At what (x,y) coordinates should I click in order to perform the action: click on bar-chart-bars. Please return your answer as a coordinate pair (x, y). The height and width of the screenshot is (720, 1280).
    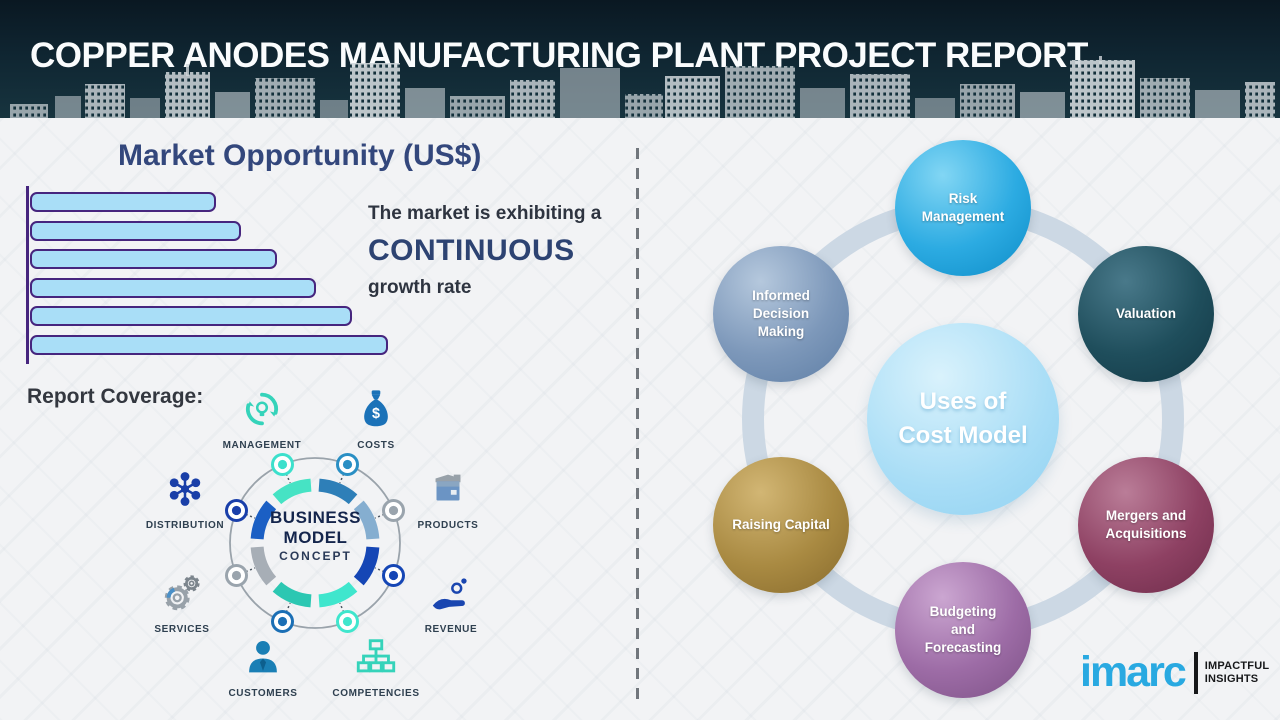
    Looking at the image, I should click on (211, 277).